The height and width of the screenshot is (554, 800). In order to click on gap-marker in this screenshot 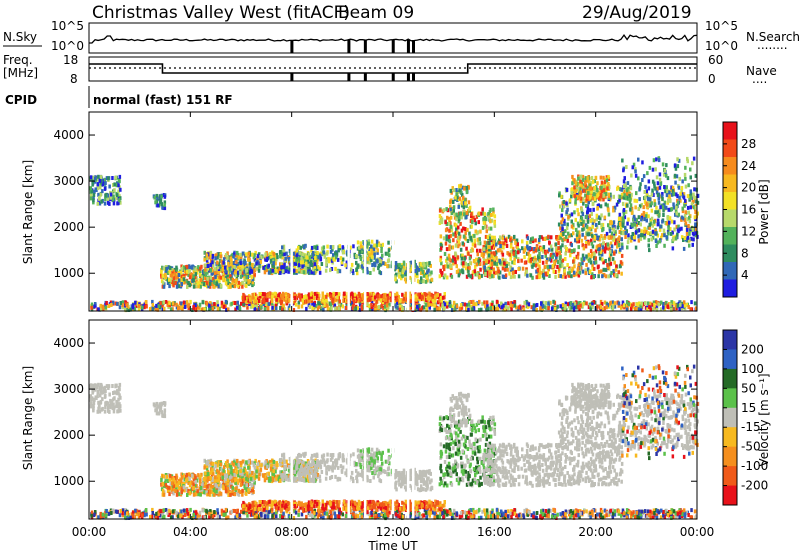, I will do `click(292, 46)`.